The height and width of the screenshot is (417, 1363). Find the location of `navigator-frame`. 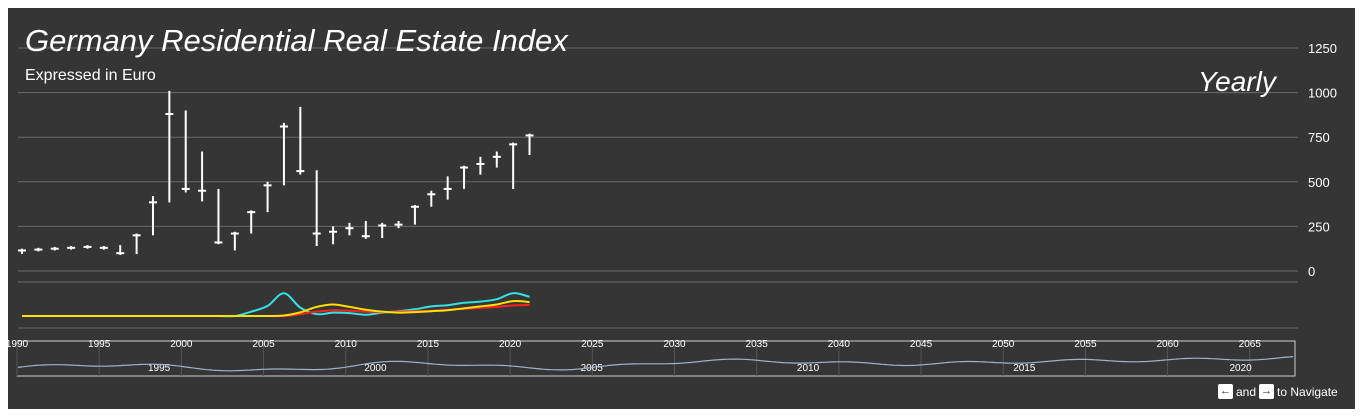

navigator-frame is located at coordinates (656, 358).